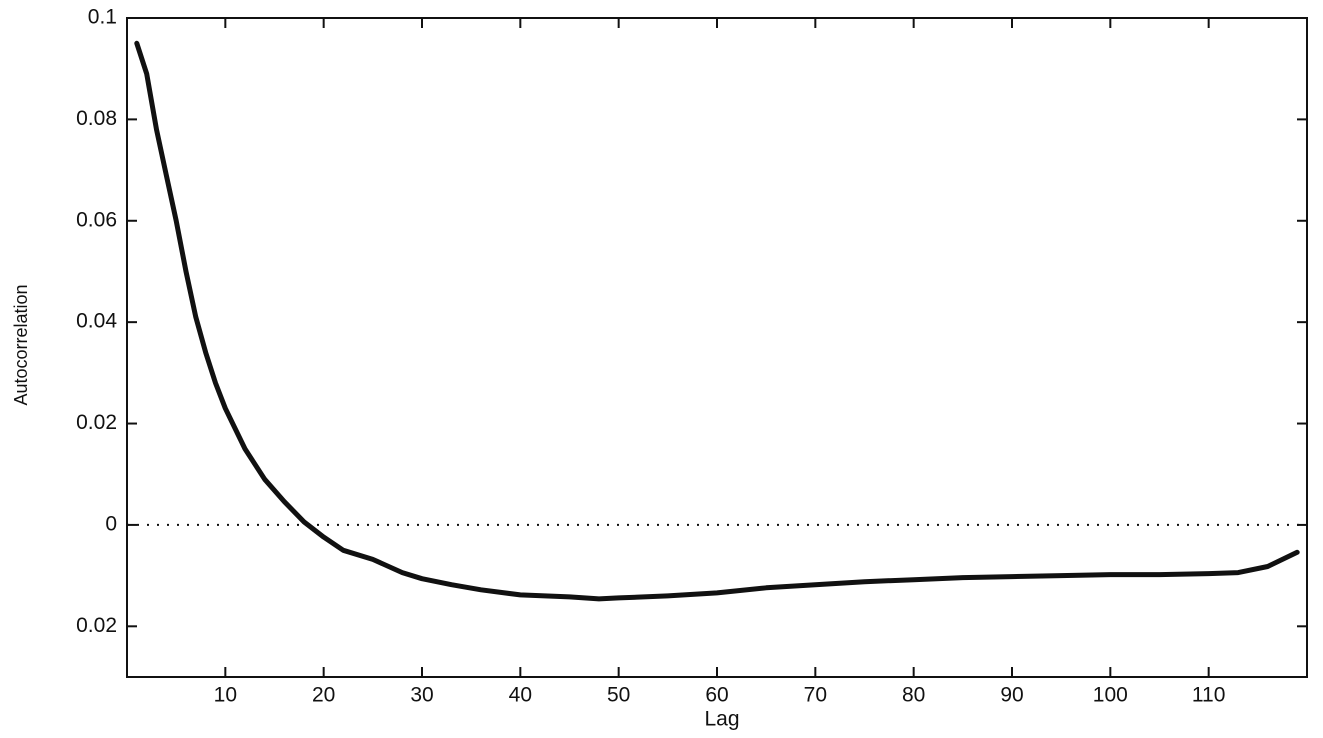 This screenshot has width=1323, height=738. Describe the element at coordinates (96, 219) in the screenshot. I see `y-tick-label: 0.06` at that location.